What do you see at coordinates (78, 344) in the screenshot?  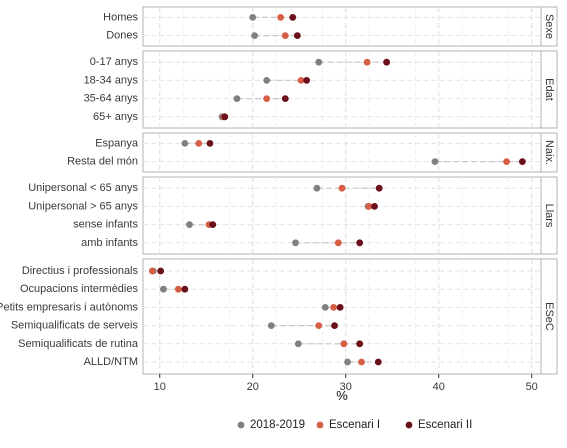 I see `category-label: Semiqualificats de rutina` at bounding box center [78, 344].